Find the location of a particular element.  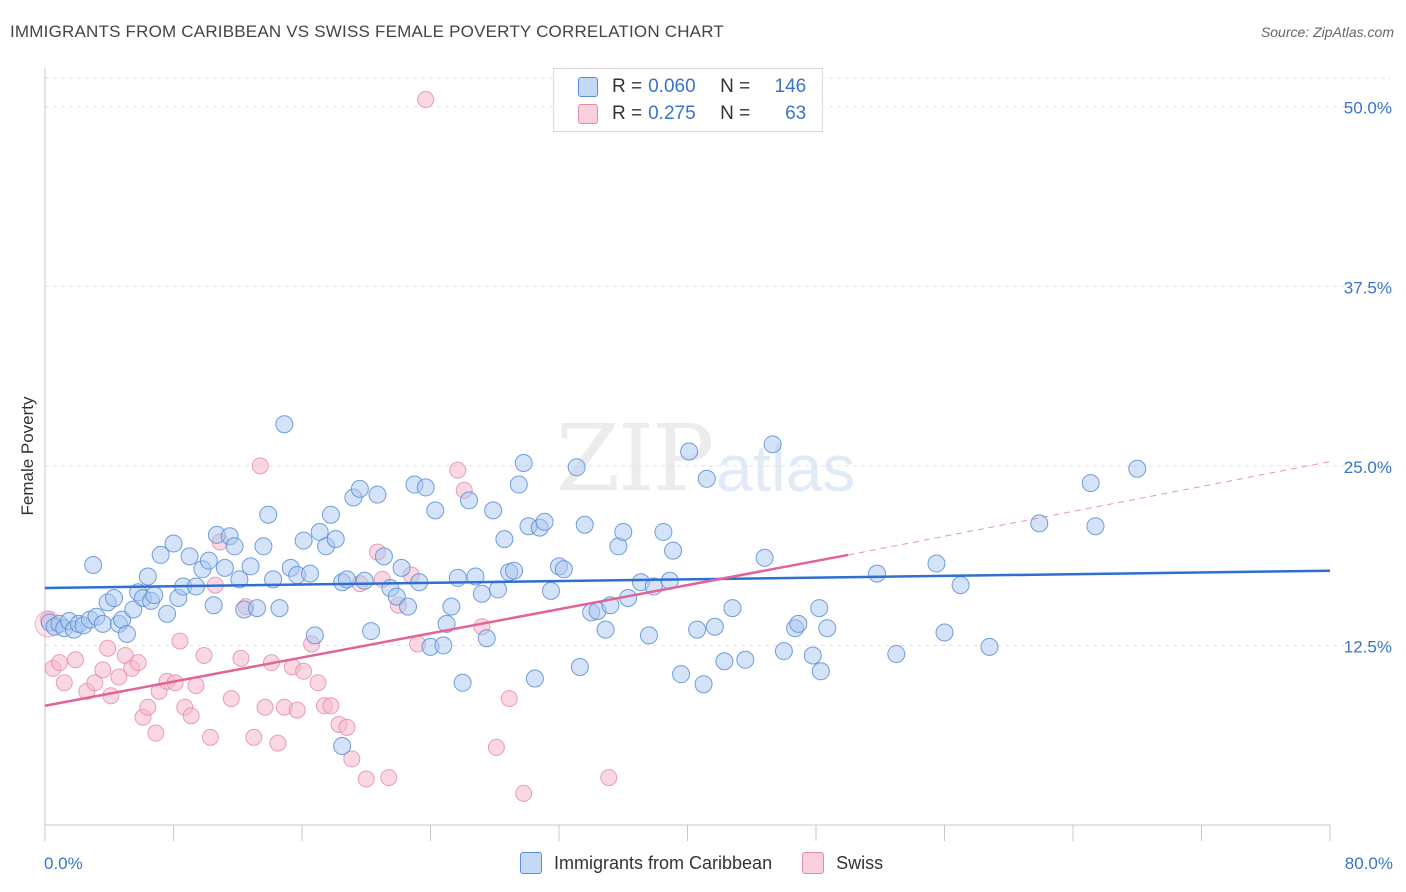

x-tick-label: 80.0% is located at coordinates (1369, 863).